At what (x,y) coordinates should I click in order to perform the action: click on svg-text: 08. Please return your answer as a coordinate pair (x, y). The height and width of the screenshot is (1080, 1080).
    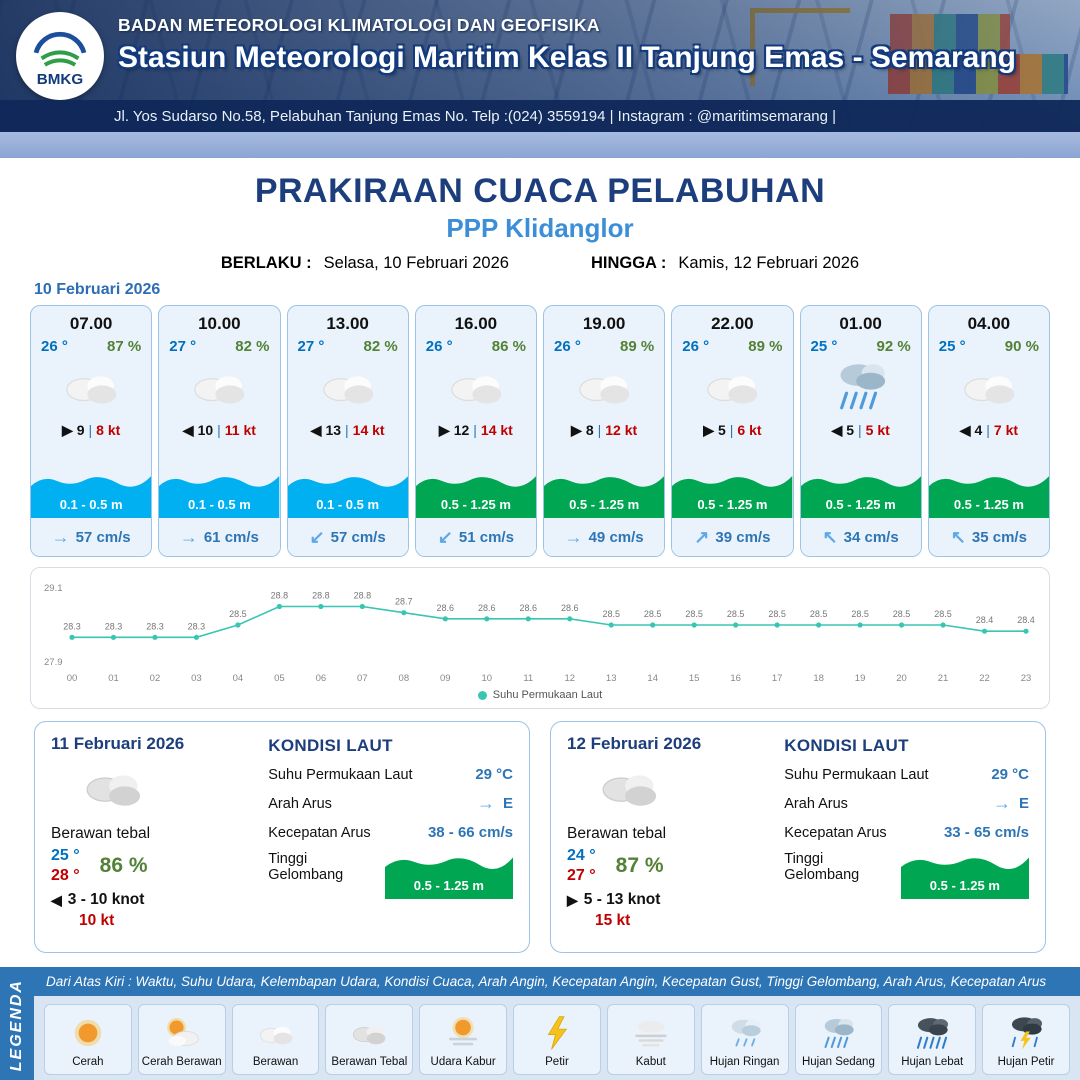
    Looking at the image, I should click on (404, 678).